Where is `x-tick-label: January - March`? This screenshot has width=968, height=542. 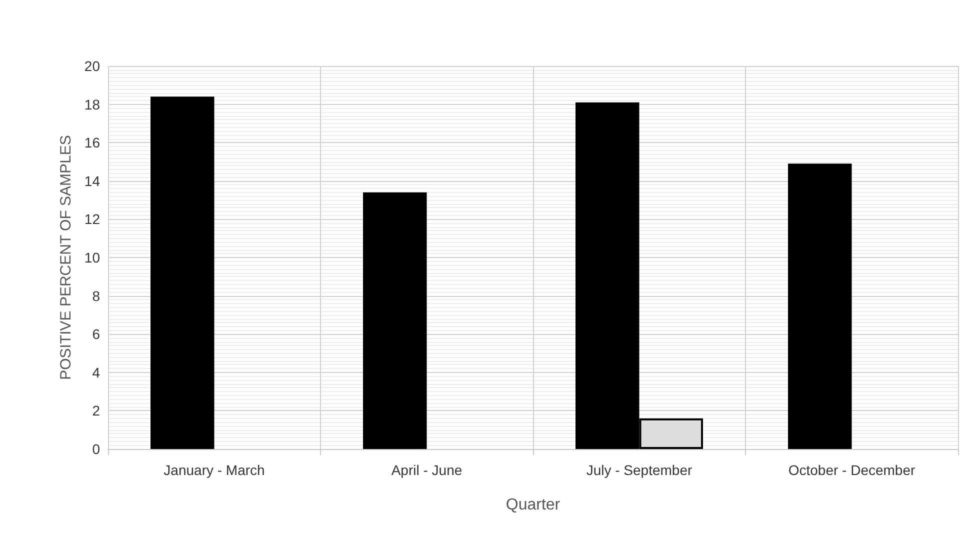 x-tick-label: January - March is located at coordinates (214, 470).